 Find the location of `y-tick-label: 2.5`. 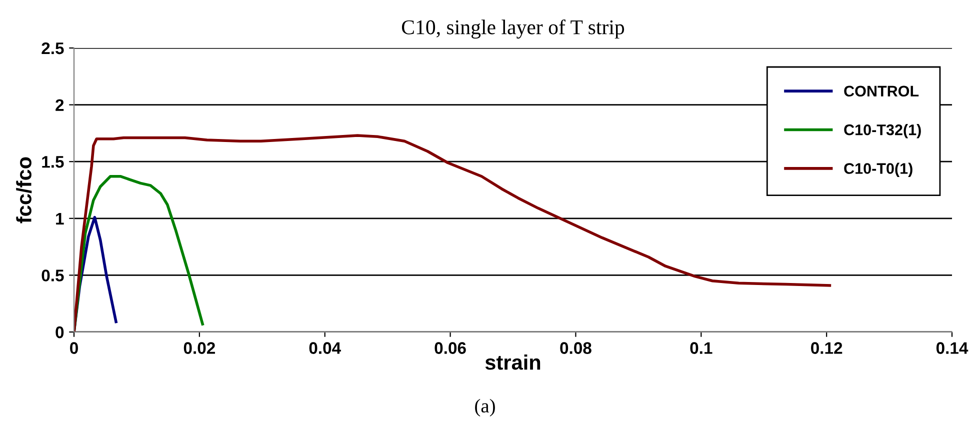

y-tick-label: 2.5 is located at coordinates (53, 48).